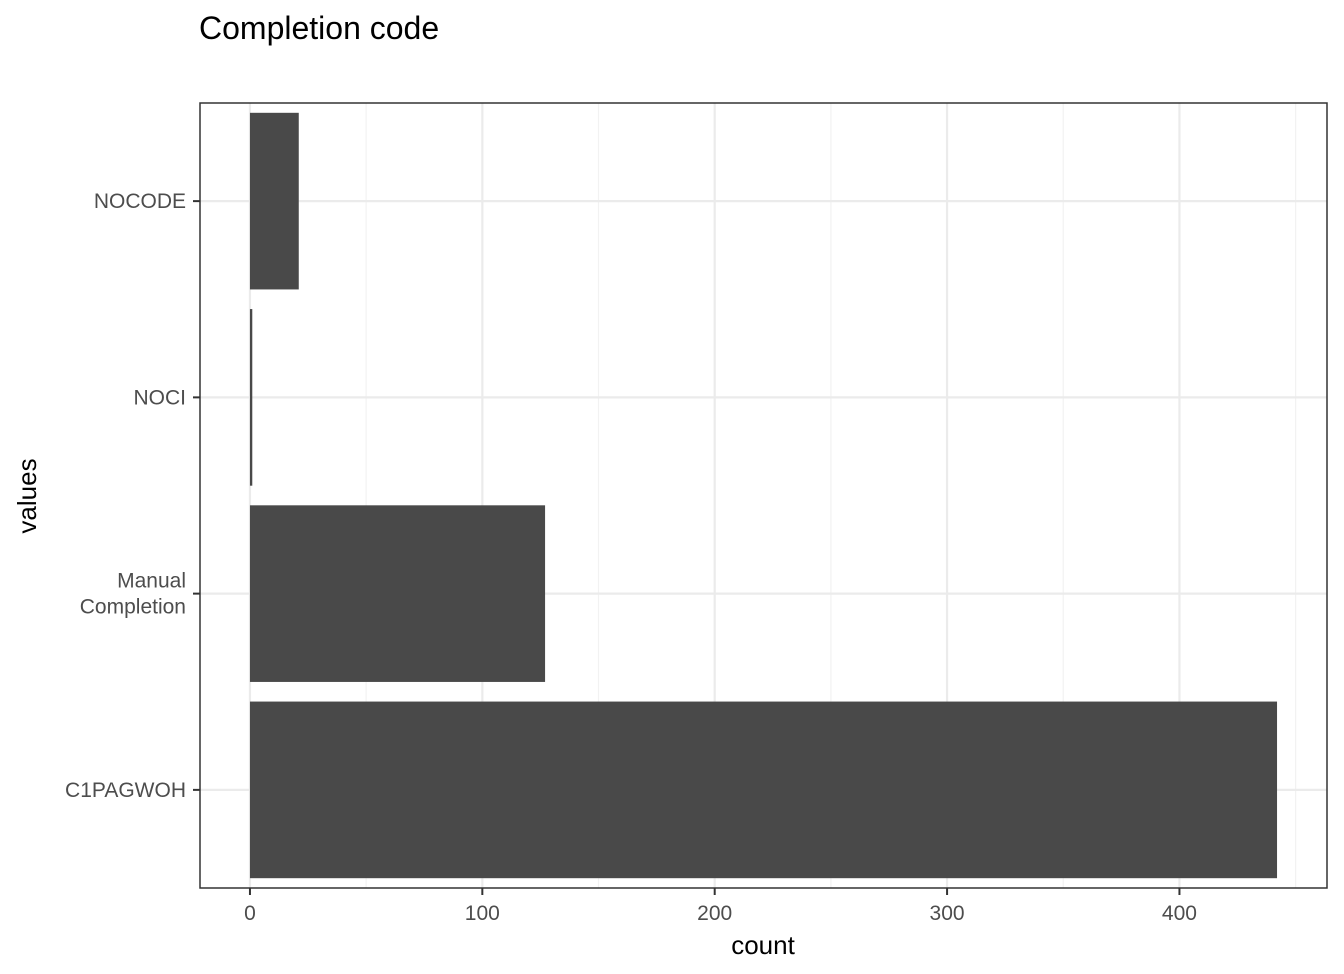  What do you see at coordinates (947, 913) in the screenshot?
I see `x-tick-label: 300` at bounding box center [947, 913].